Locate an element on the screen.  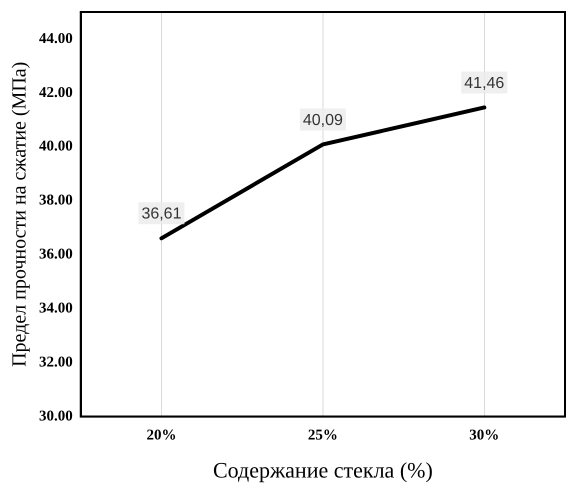
y-tick-label: 32.00 is located at coordinates (56, 362).